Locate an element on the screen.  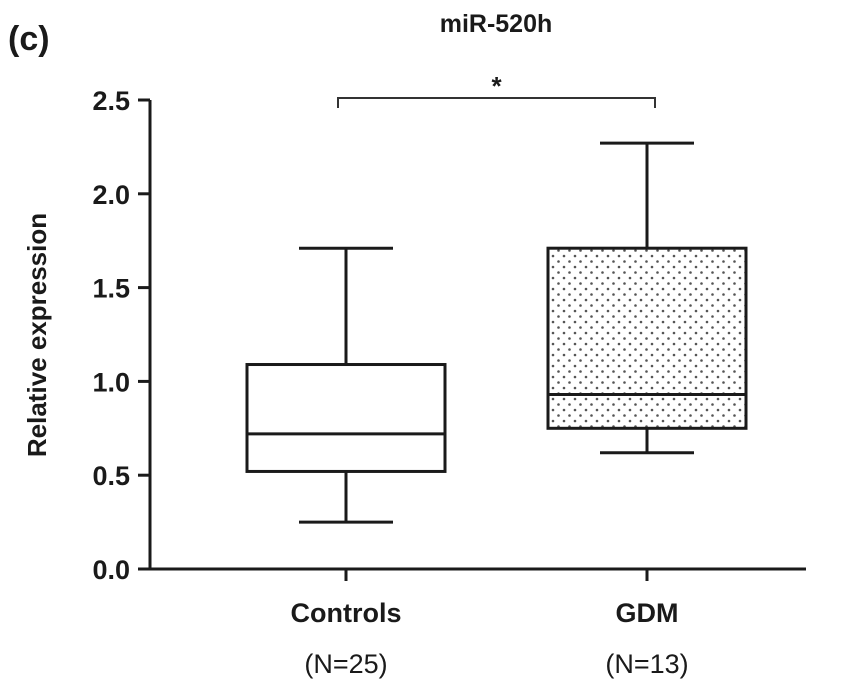
y-axis-label: Relative expression is located at coordinates (37, 335).